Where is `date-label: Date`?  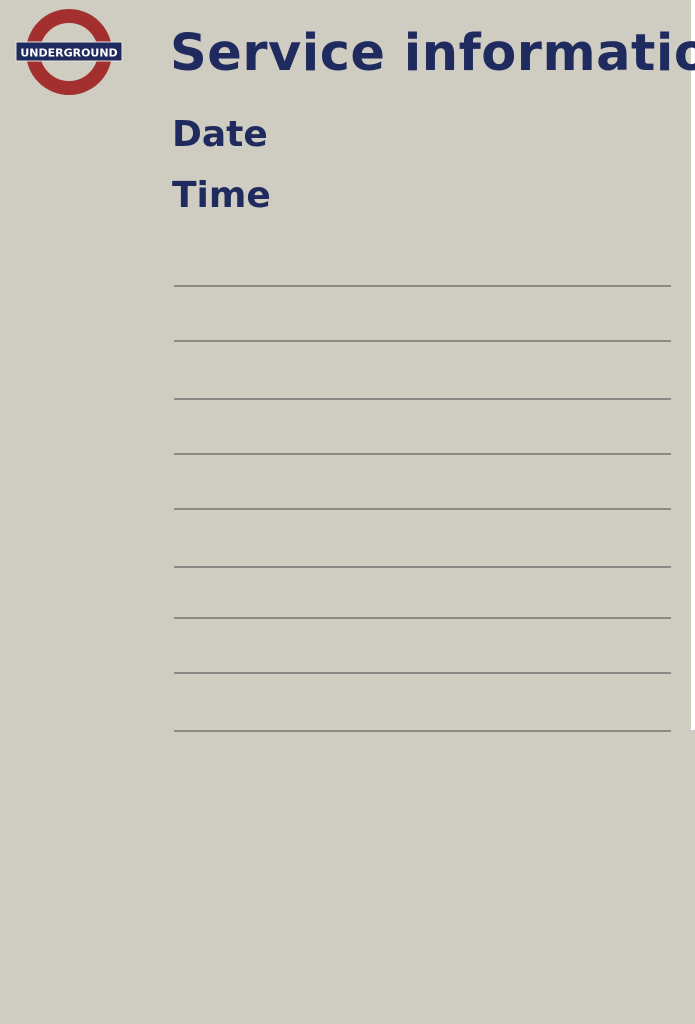 date-label: Date is located at coordinates (220, 134).